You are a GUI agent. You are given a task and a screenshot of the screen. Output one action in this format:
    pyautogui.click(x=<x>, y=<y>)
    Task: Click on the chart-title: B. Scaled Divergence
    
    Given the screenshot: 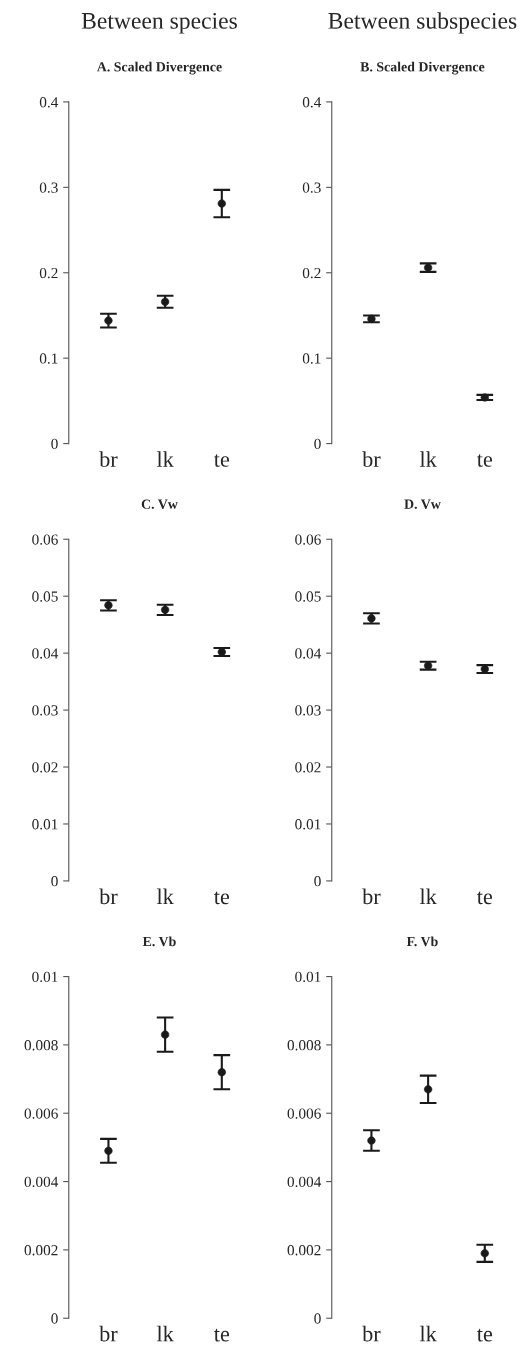 What is the action you would take?
    pyautogui.click(x=422, y=68)
    